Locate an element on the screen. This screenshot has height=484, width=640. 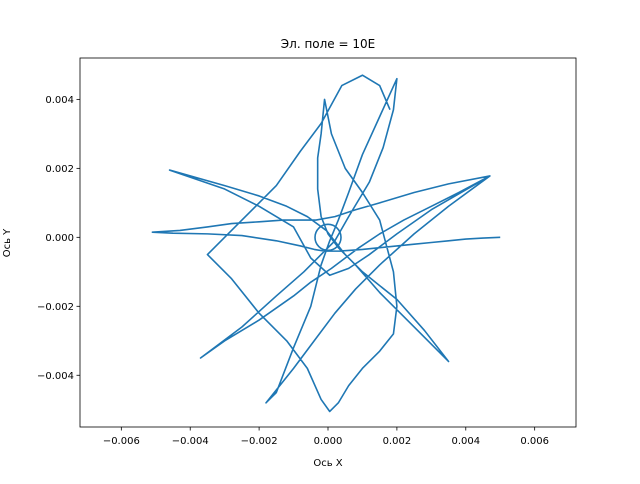
chart-title: Эл. поле = 10E is located at coordinates (328, 44).